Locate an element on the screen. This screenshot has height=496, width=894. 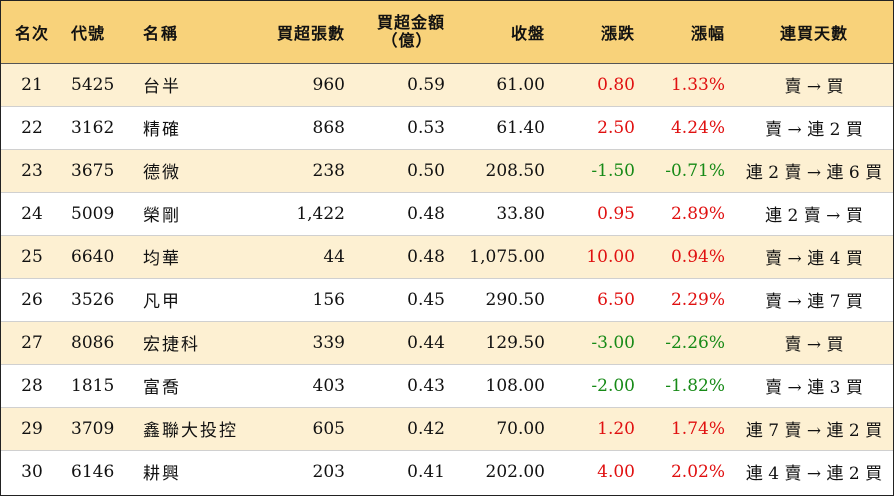
header-code: 代號 is located at coordinates (88, 33).